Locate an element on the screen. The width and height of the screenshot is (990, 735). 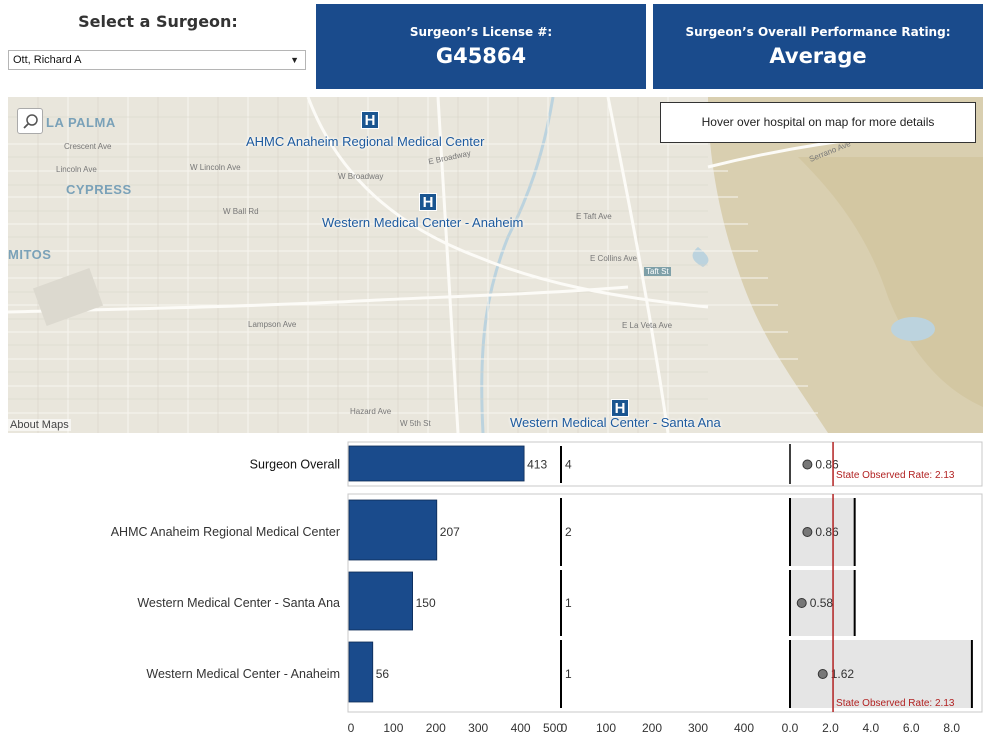
events-axis-tick: 400 is located at coordinates (744, 728).